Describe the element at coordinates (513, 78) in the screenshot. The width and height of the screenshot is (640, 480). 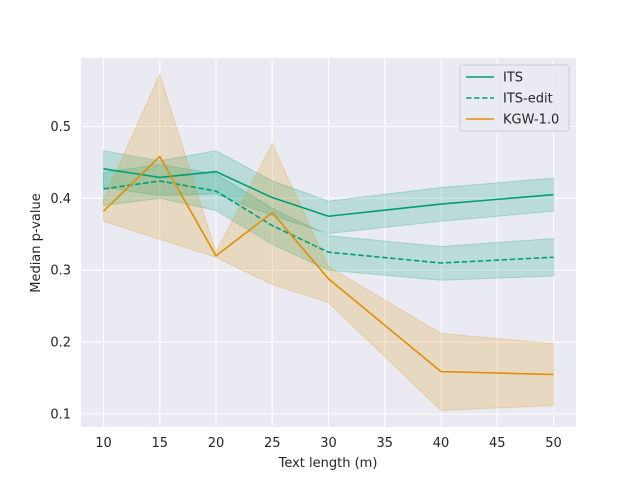
I see `legend-label-its: ITS` at that location.